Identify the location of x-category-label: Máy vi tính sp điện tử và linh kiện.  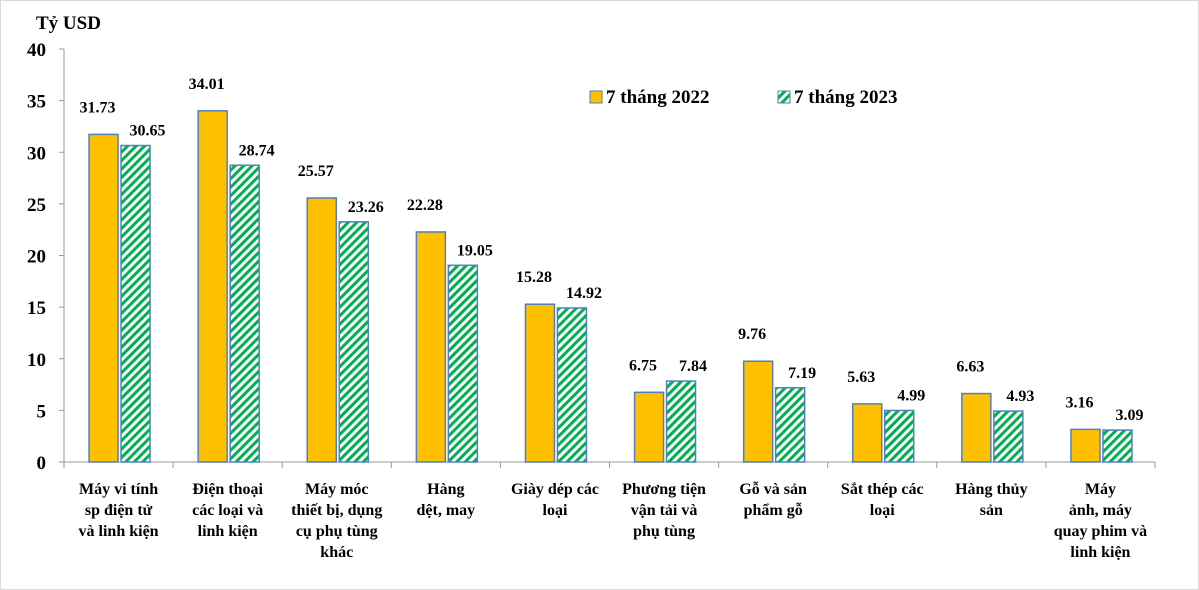
(119, 510).